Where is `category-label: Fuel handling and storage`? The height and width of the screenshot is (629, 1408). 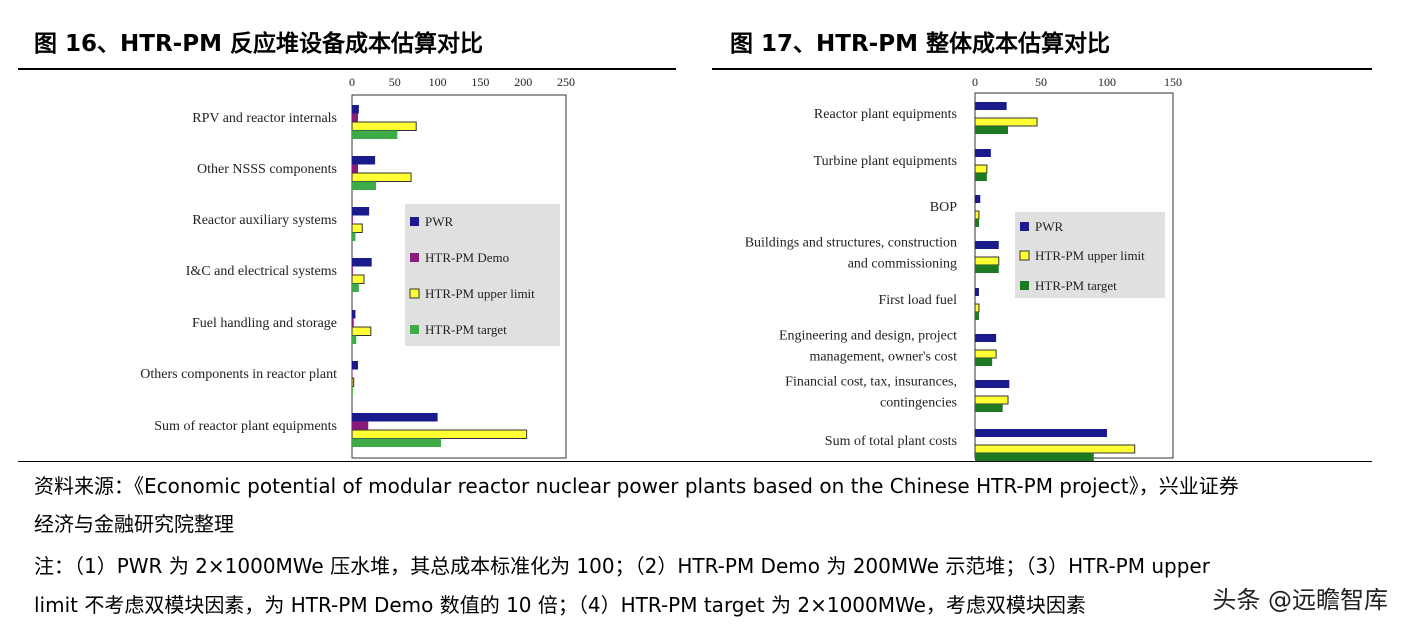
category-label: Fuel handling and storage is located at coordinates (264, 323).